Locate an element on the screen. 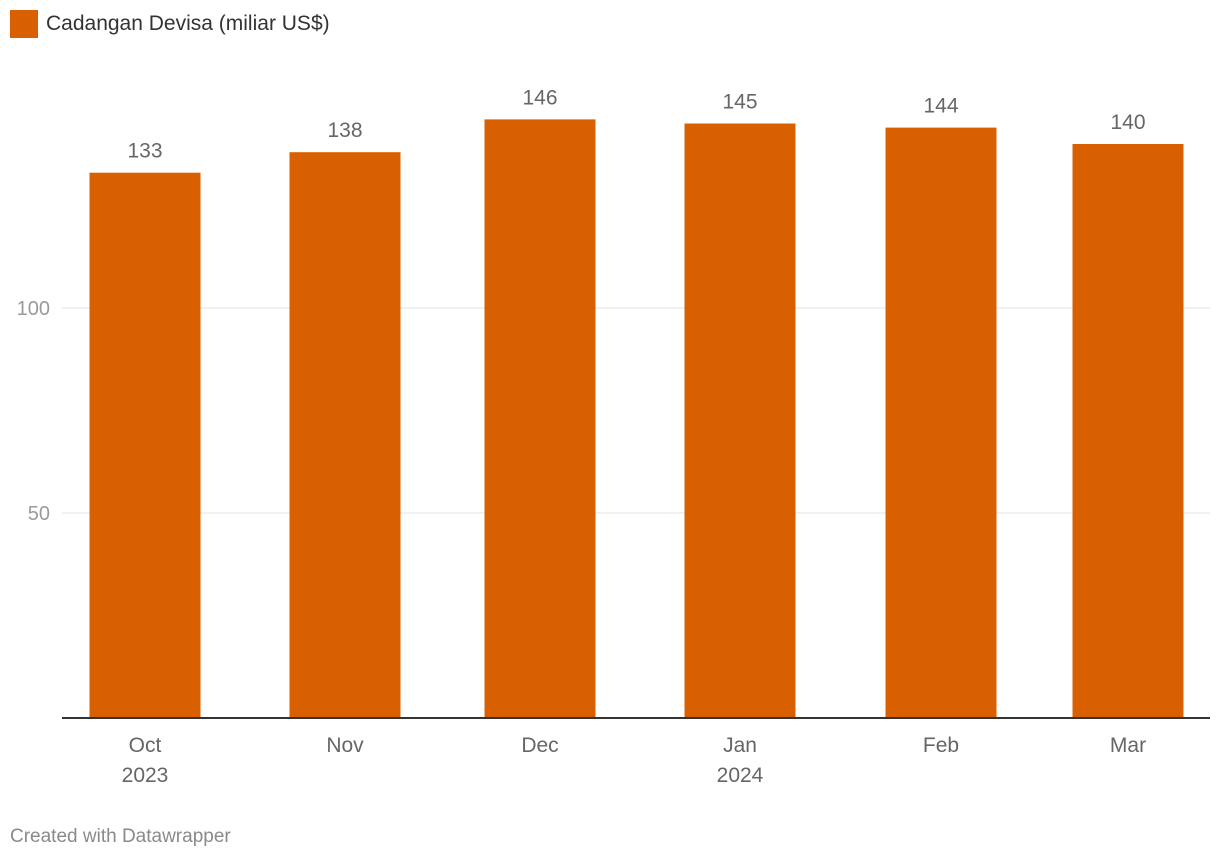 The width and height of the screenshot is (1220, 864). x-tick-label: Oct is located at coordinates (145, 745).